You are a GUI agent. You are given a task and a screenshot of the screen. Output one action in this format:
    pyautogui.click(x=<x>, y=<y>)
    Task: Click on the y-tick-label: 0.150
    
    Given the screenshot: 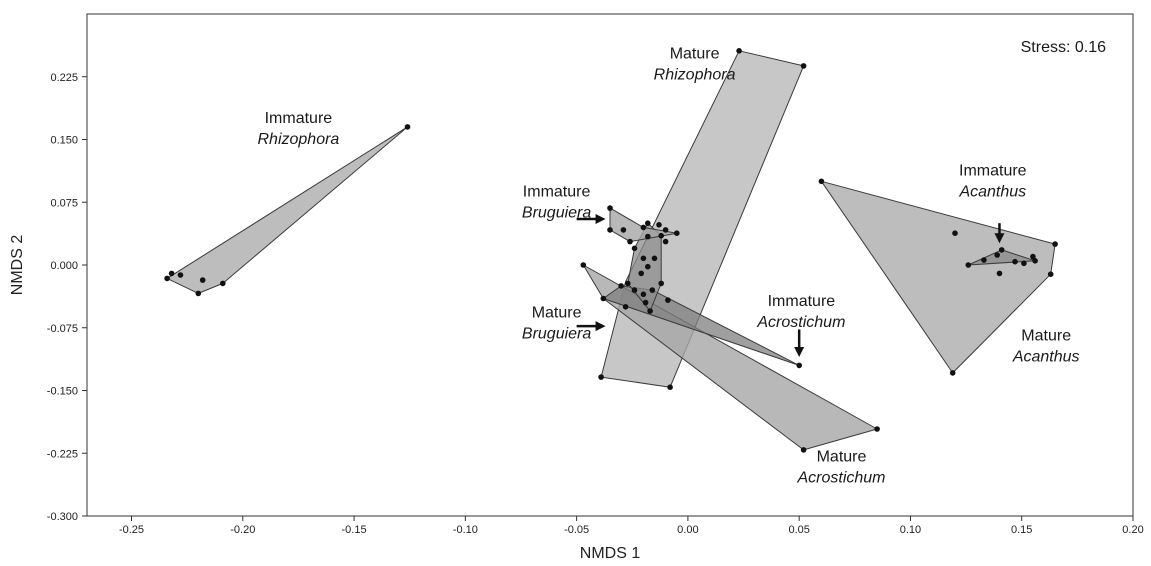 What is the action you would take?
    pyautogui.click(x=64, y=141)
    